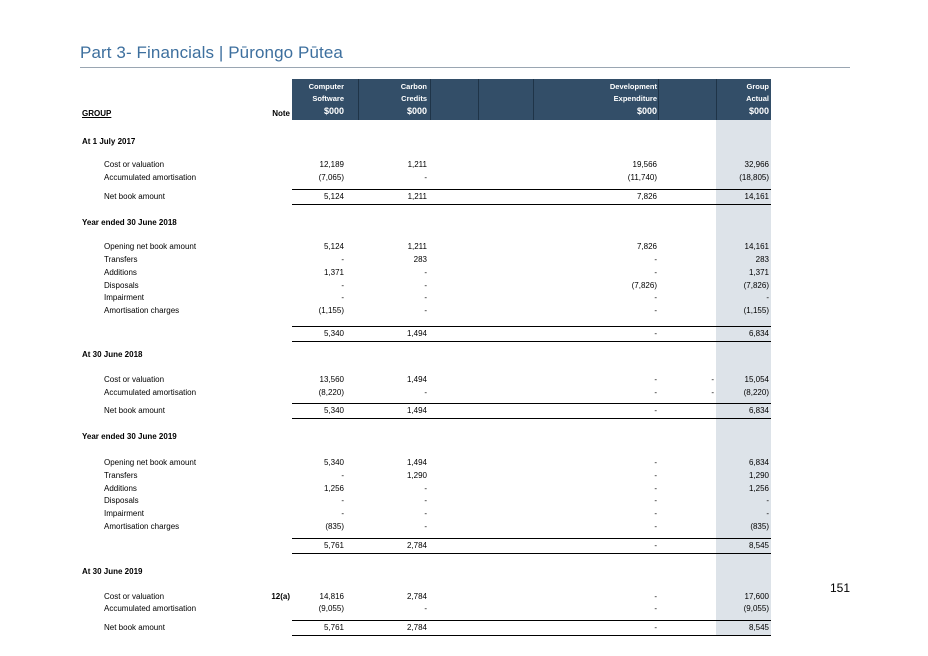  I want to click on column-header-line1: Group, so click(758, 86).